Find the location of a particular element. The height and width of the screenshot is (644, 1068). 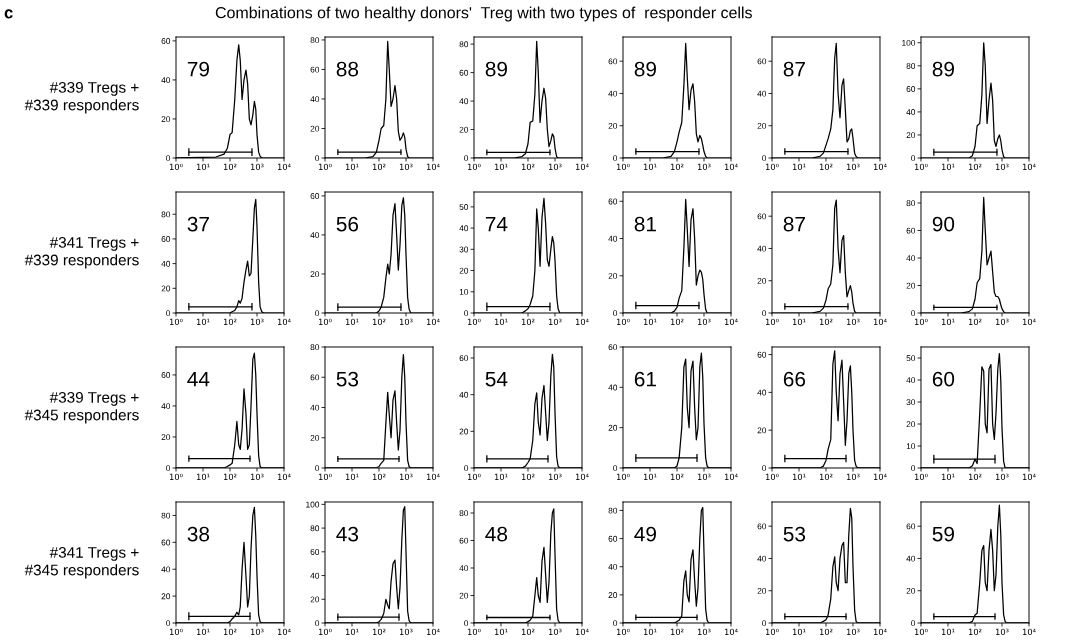

annotation: 59 is located at coordinates (943, 534).